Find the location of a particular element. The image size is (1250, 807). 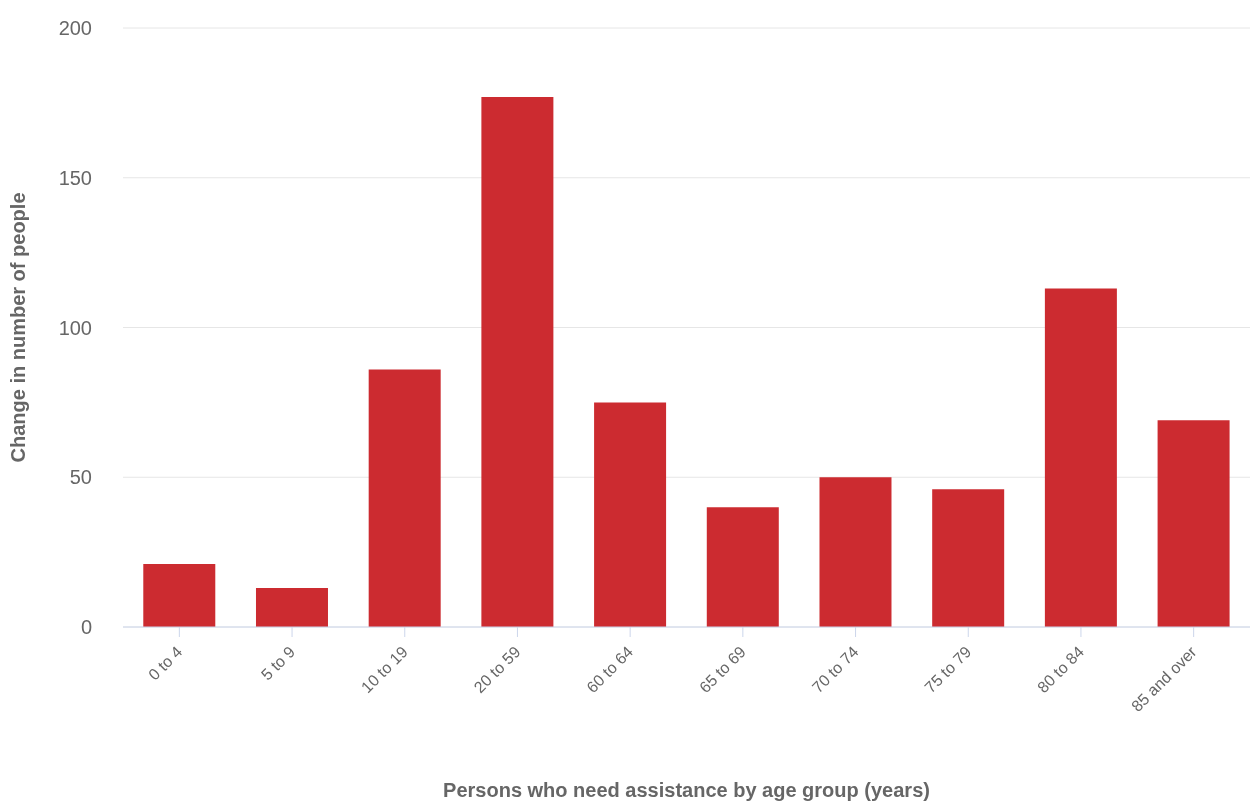

x-tick-label: 80 to 84 is located at coordinates (1061, 670).